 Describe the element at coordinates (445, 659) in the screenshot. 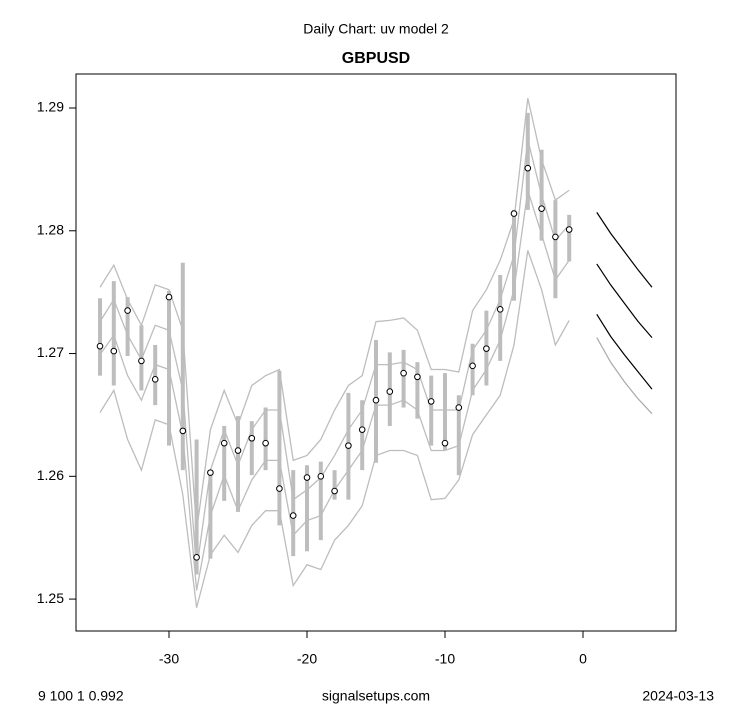

I see `x-tick-label: -10` at that location.